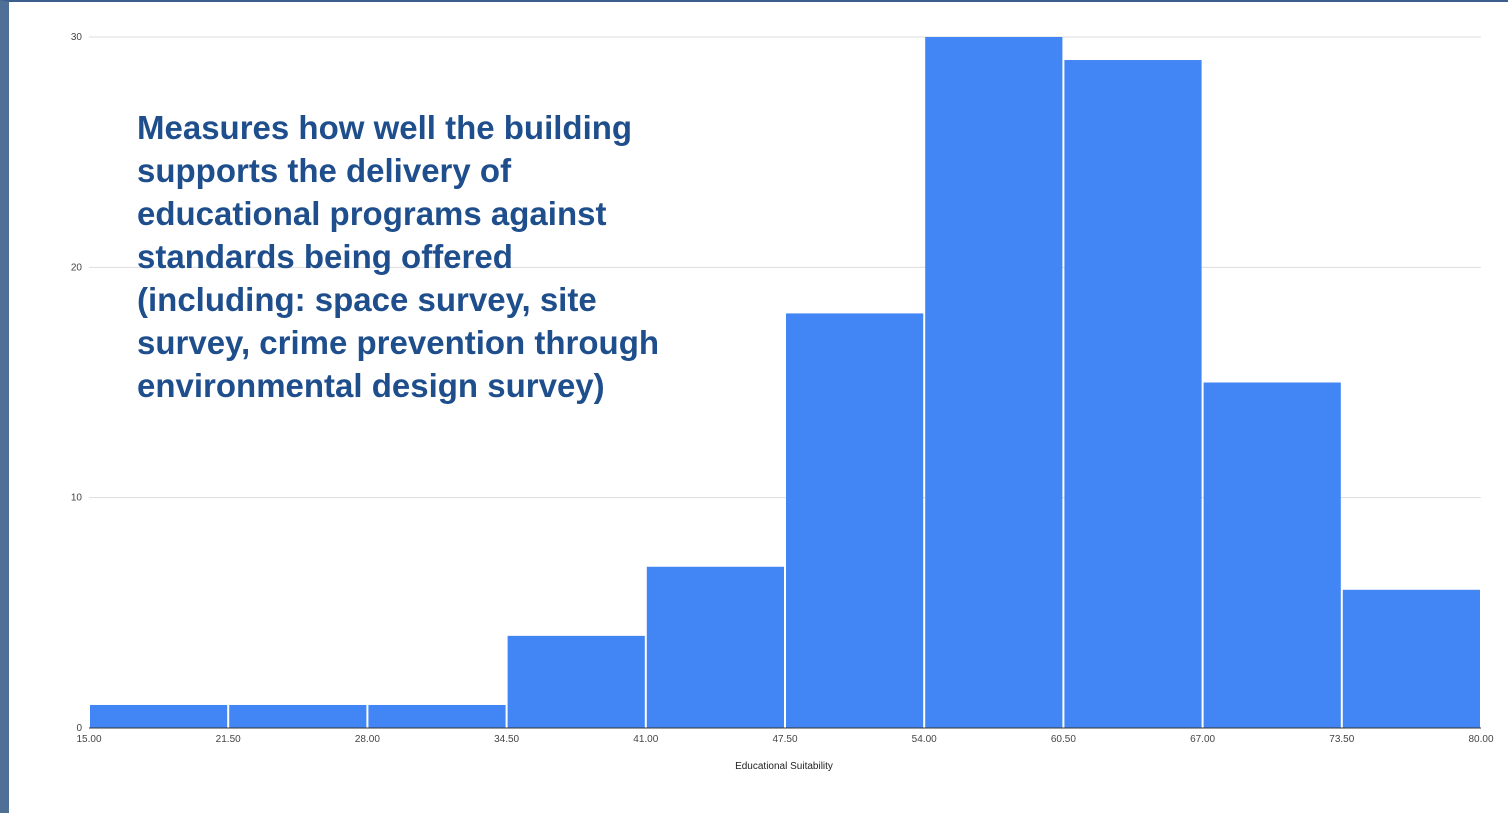 Image resolution: width=1508 pixels, height=815 pixels. Describe the element at coordinates (77, 498) in the screenshot. I see `y-tick-label: 10` at that location.